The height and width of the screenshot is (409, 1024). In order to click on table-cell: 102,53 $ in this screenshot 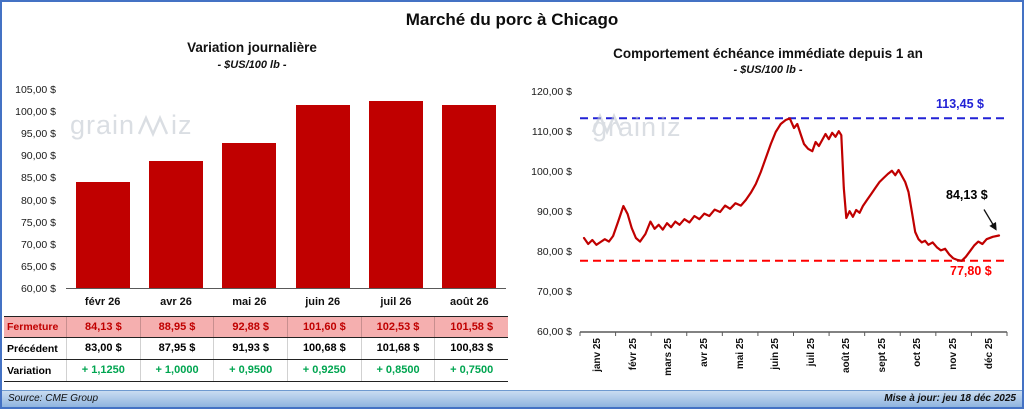, I will do `click(397, 327)`.